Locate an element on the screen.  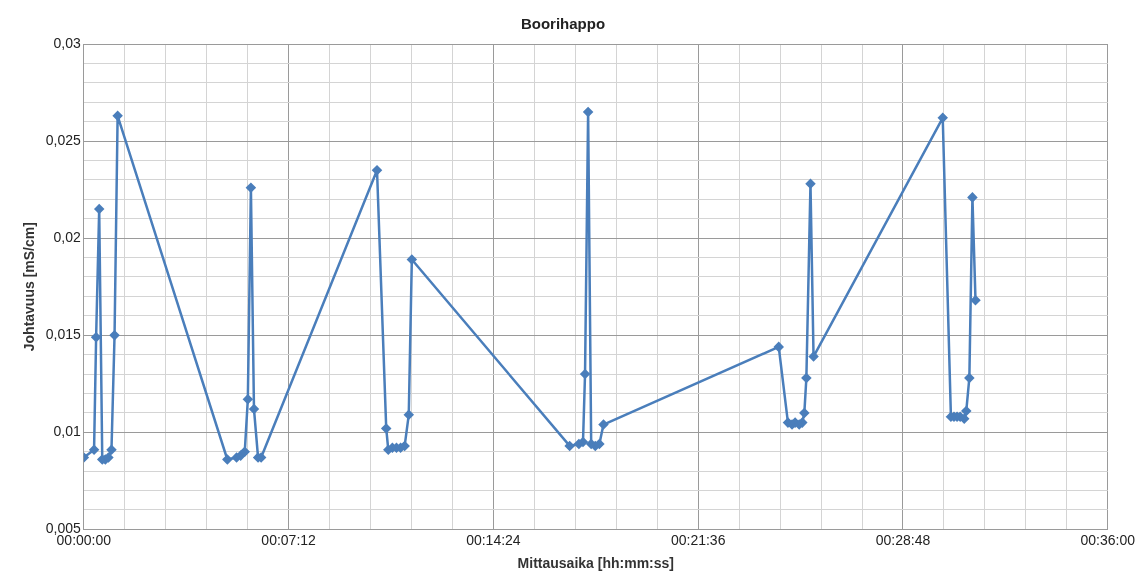
y-tick-label: 0,025 is located at coordinates (63, 139).